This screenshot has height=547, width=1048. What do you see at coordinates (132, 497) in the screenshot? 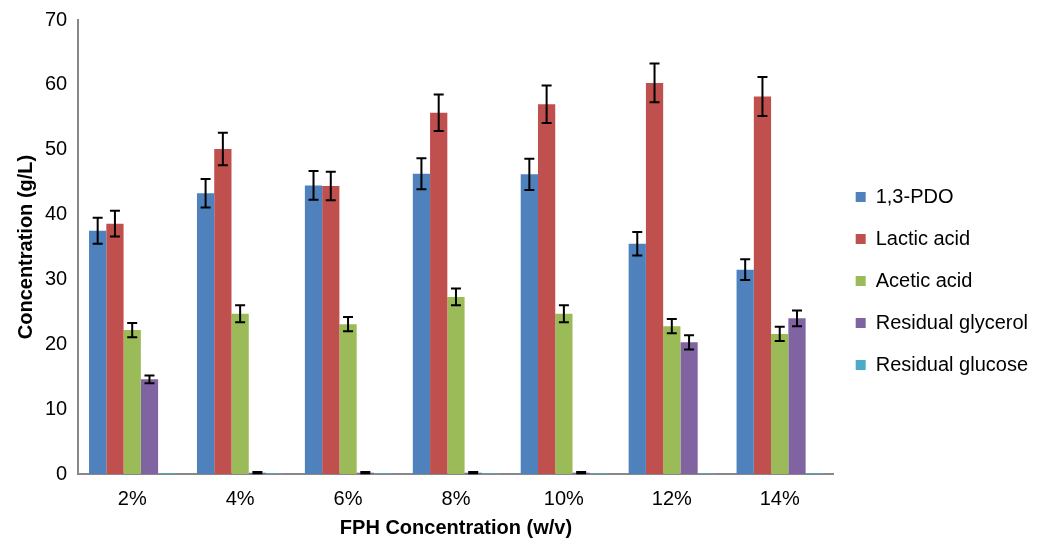
I see `x-tick-label: 2%` at bounding box center [132, 497].